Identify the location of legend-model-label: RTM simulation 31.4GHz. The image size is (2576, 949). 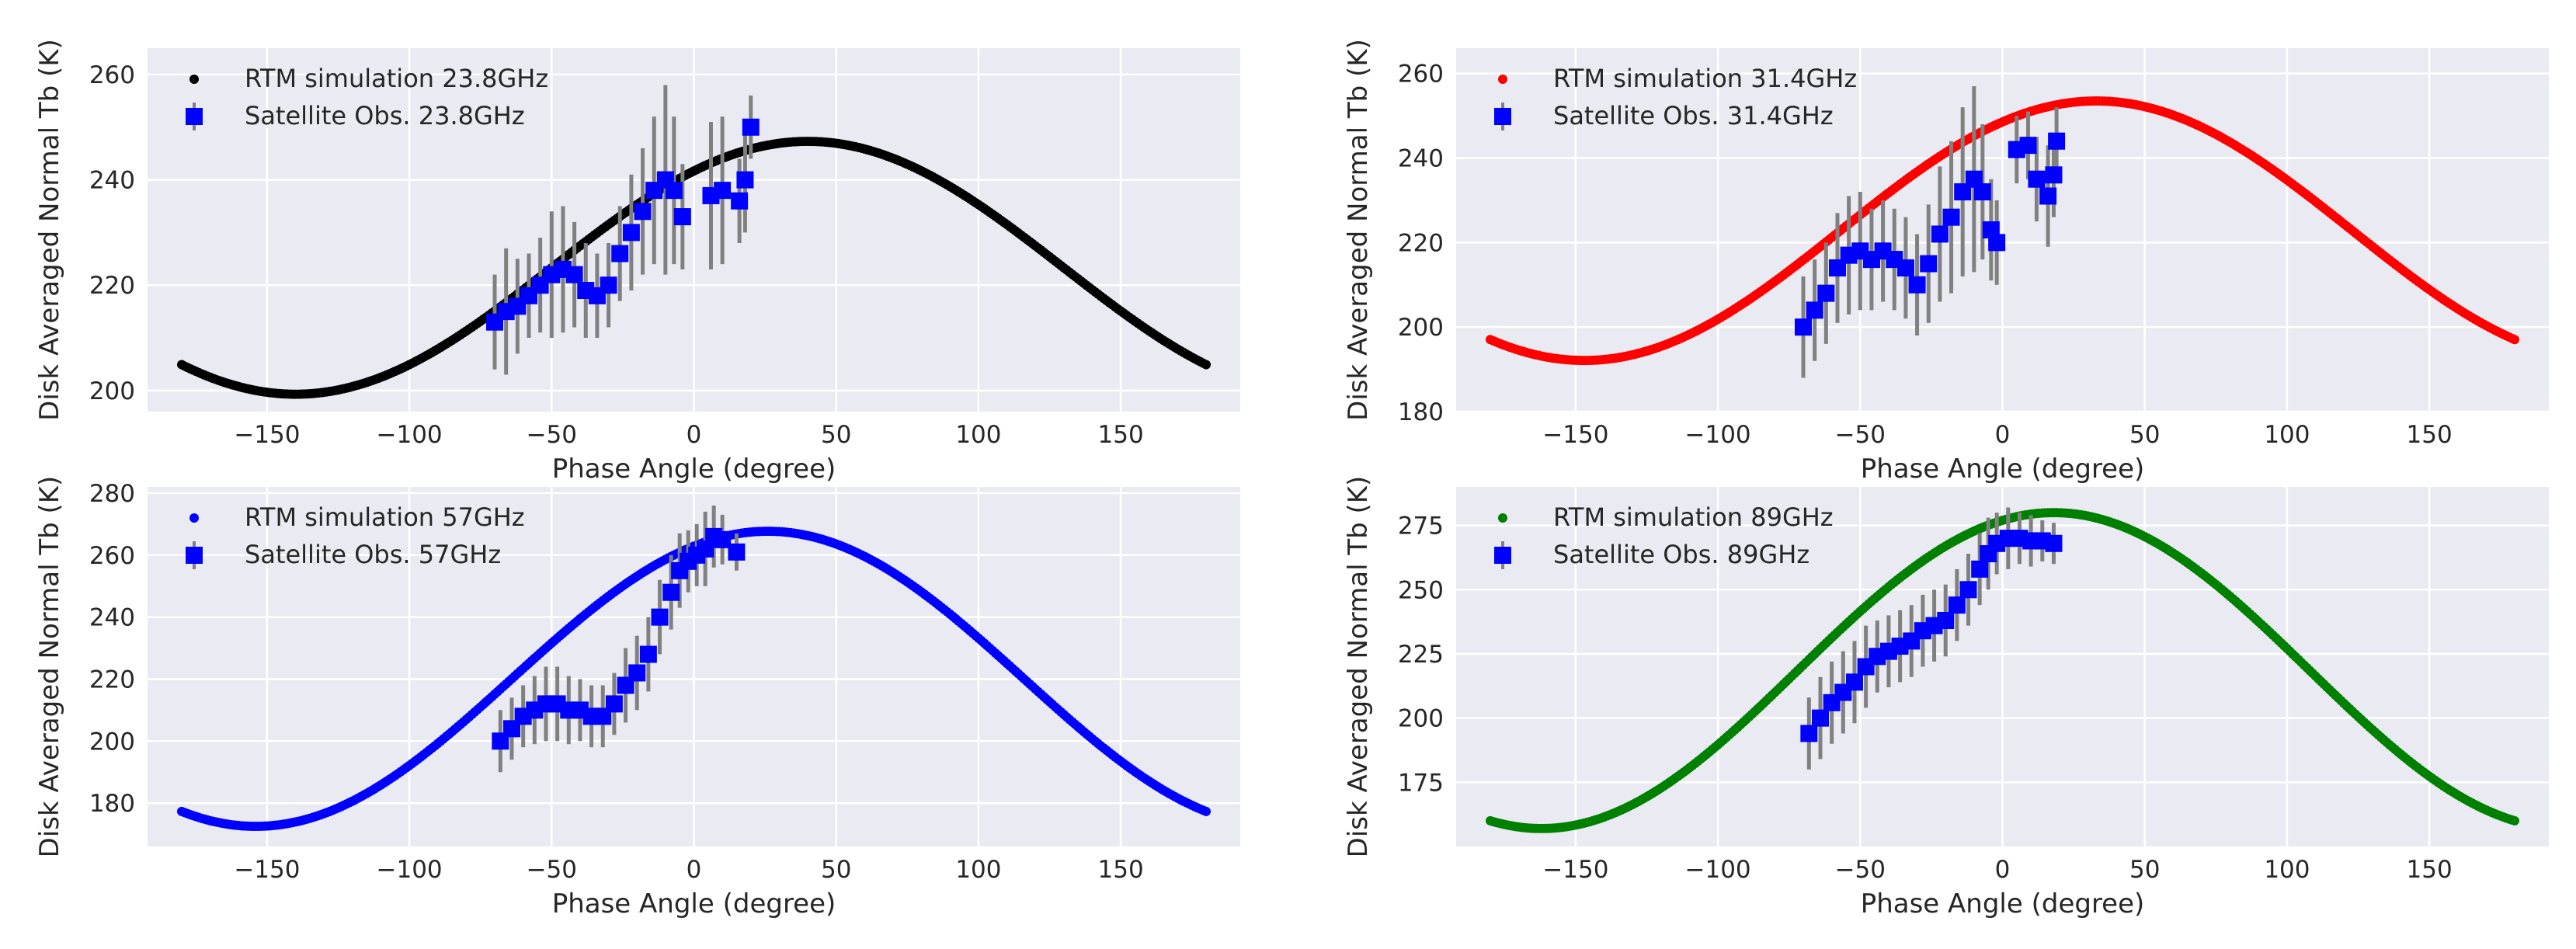
(1705, 78).